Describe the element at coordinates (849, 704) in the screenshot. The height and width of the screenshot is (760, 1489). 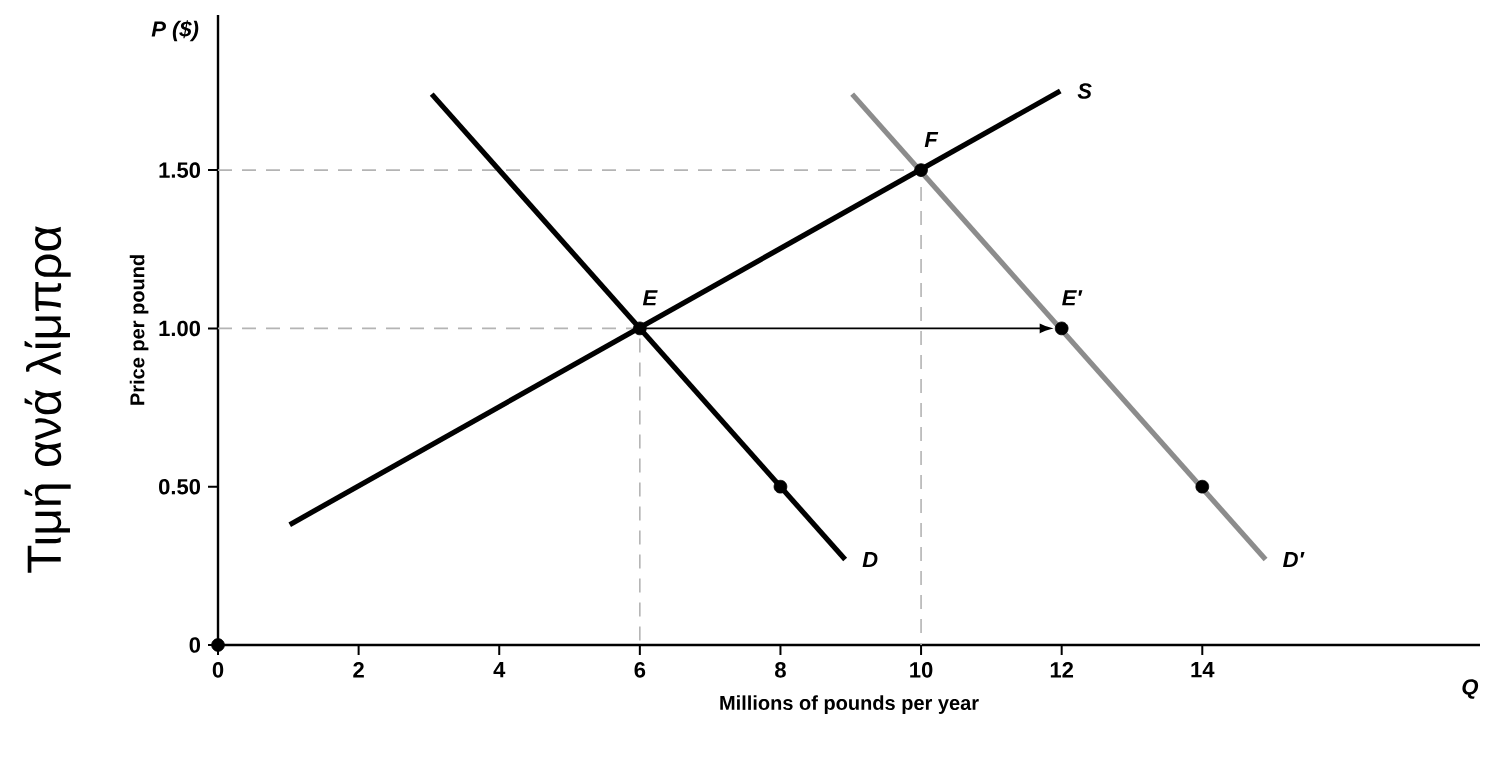
I see `x-axis-title: Millions of pounds per year` at that location.